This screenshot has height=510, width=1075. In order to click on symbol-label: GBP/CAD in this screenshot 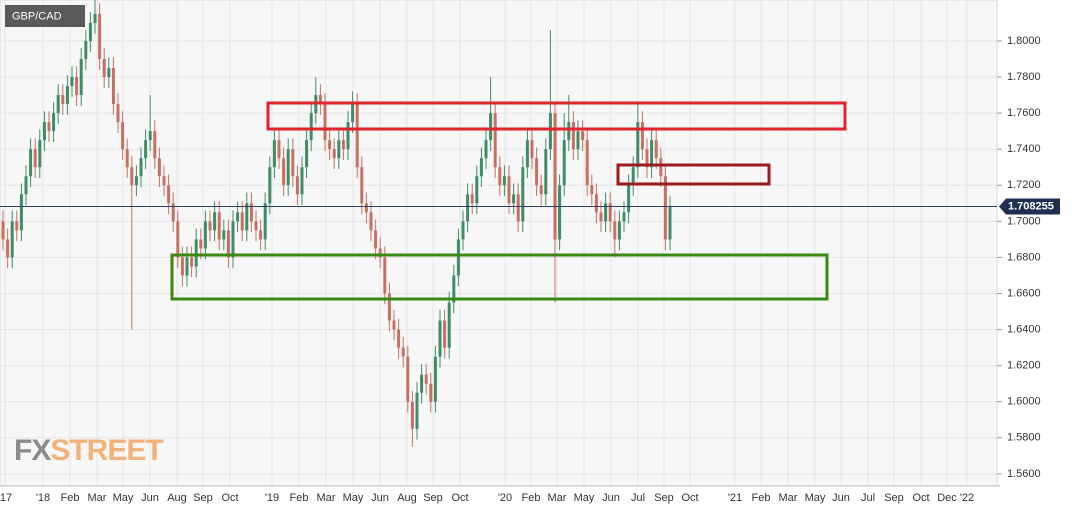, I will do `click(37, 16)`.